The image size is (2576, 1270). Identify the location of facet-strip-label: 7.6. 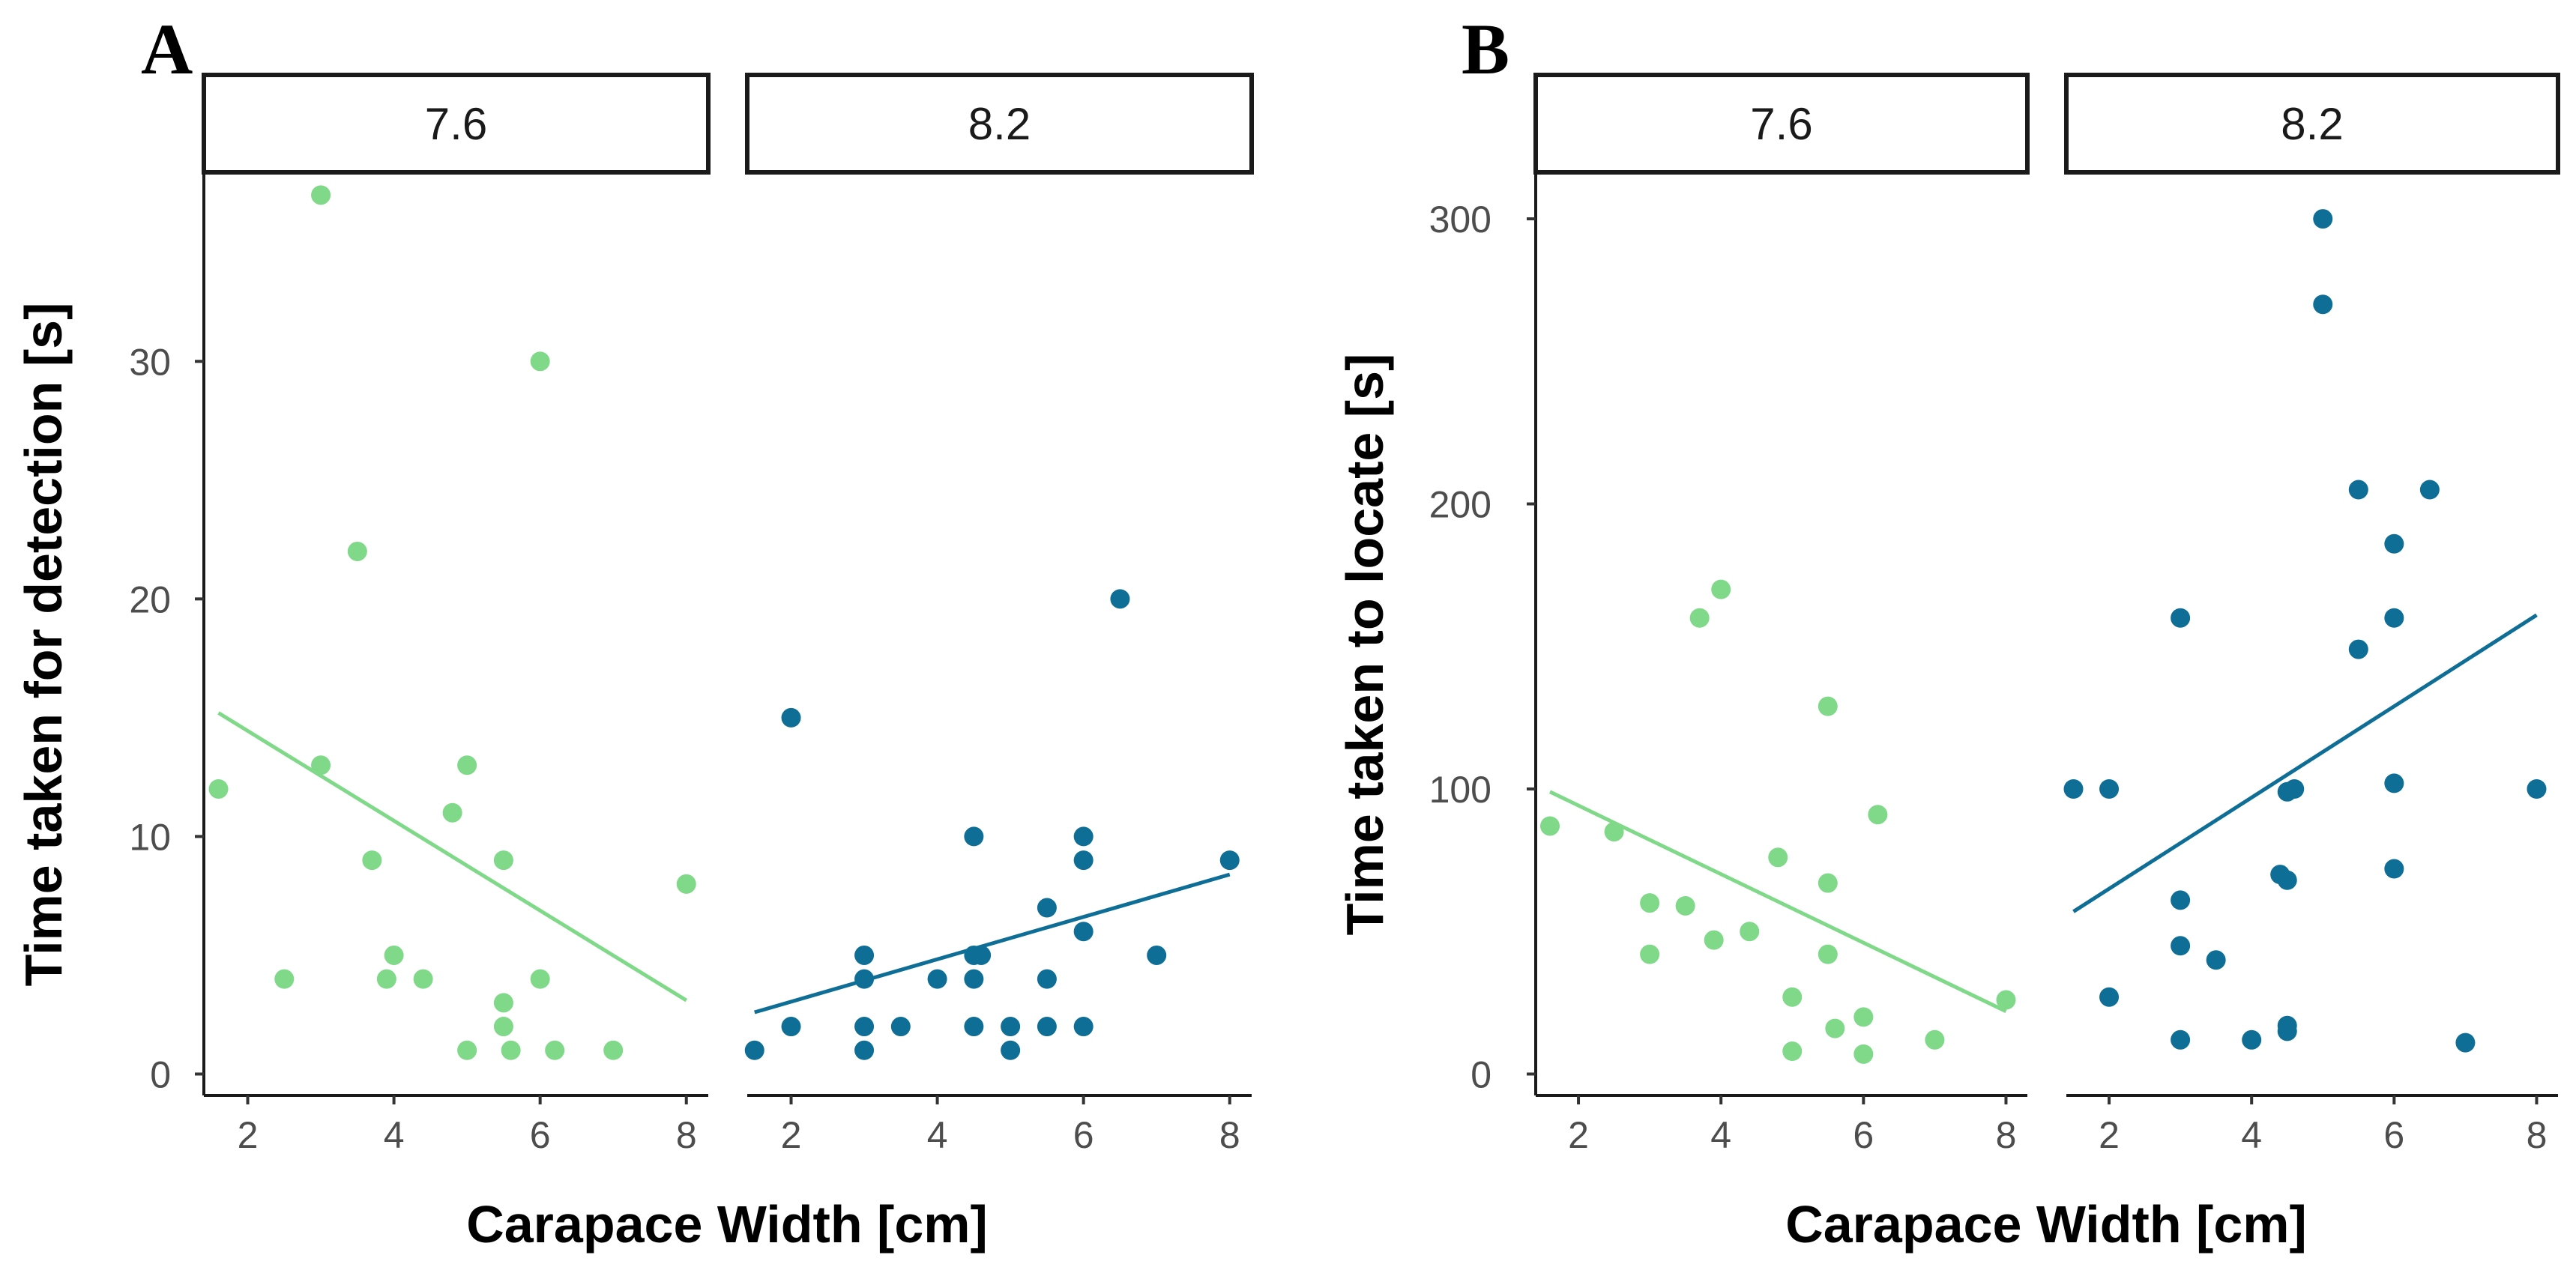
(1781, 124).